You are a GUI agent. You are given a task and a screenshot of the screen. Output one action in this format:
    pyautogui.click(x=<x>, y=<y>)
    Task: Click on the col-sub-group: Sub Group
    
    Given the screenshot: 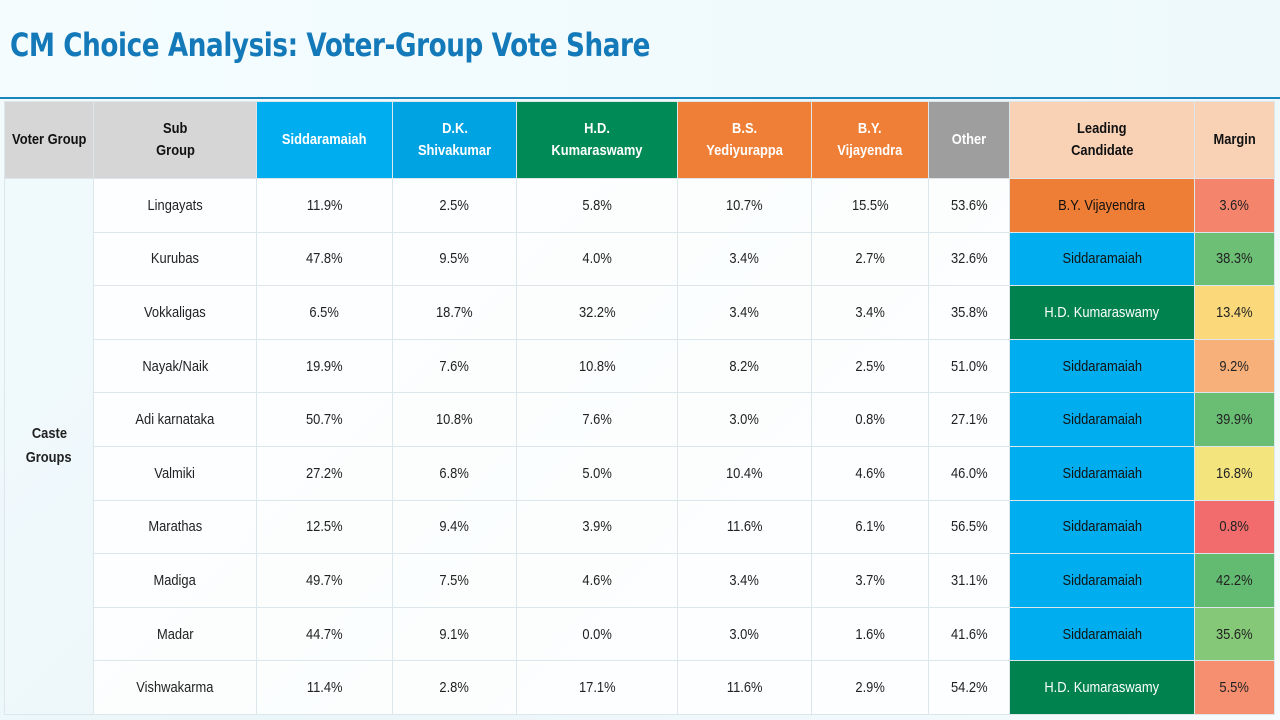 What is the action you would take?
    pyautogui.click(x=175, y=140)
    